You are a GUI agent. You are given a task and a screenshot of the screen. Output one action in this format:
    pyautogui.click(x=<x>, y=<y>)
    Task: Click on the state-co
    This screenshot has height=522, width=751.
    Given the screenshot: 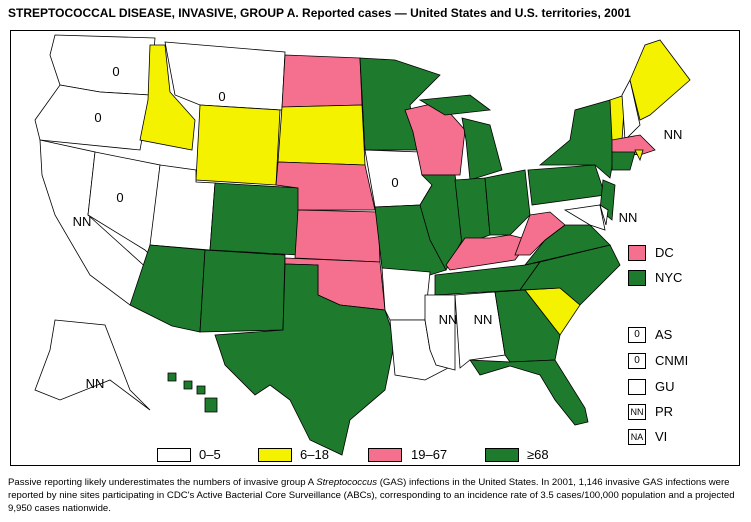 What is the action you would take?
    pyautogui.click(x=255, y=219)
    